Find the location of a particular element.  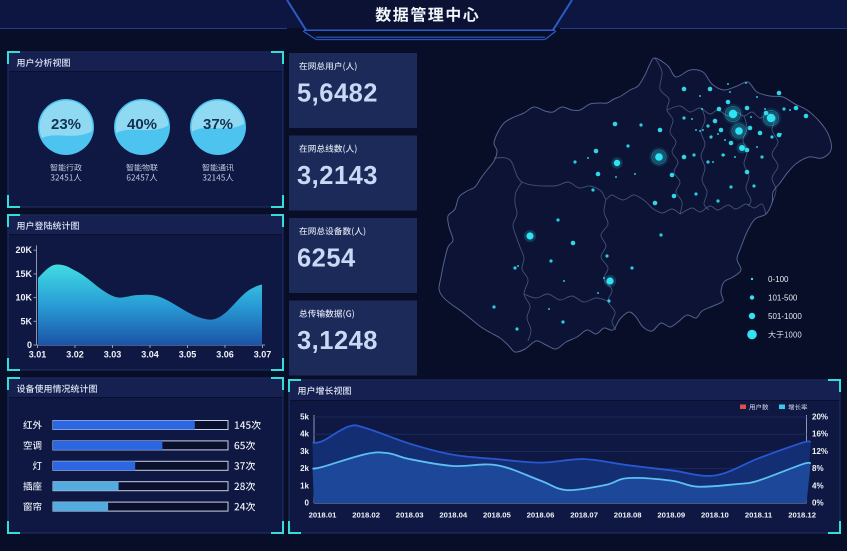

svg-text: 3.07 is located at coordinates (263, 355).